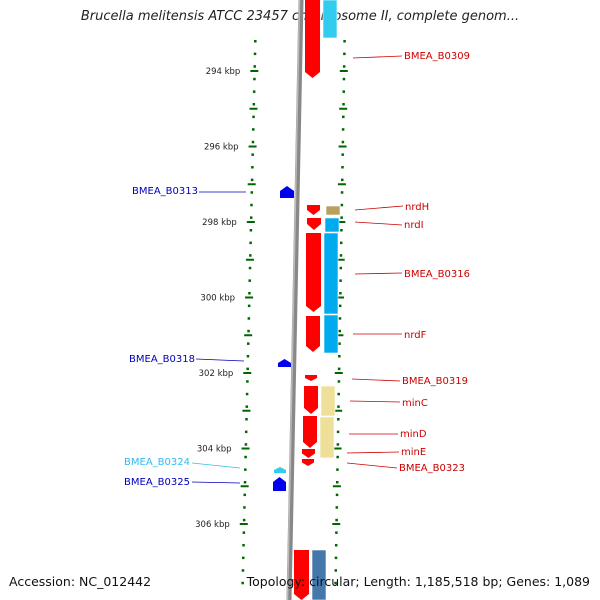 The height and width of the screenshot is (600, 600). Describe the element at coordinates (165, 191) in the screenshot. I see `gene-label-bmea_b0313: BMEA_B0313` at that location.